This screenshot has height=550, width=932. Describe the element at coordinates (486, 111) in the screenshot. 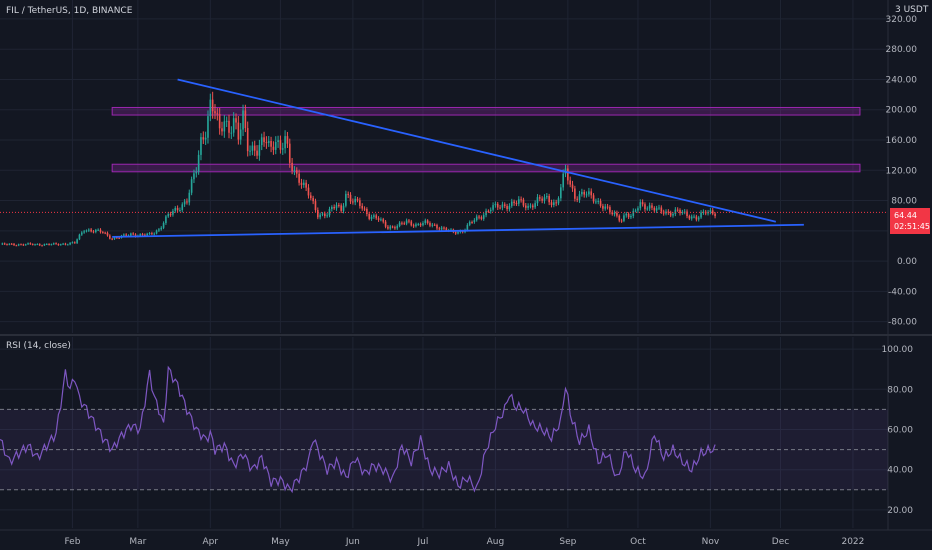

I see `upper-resistance-zone` at that location.